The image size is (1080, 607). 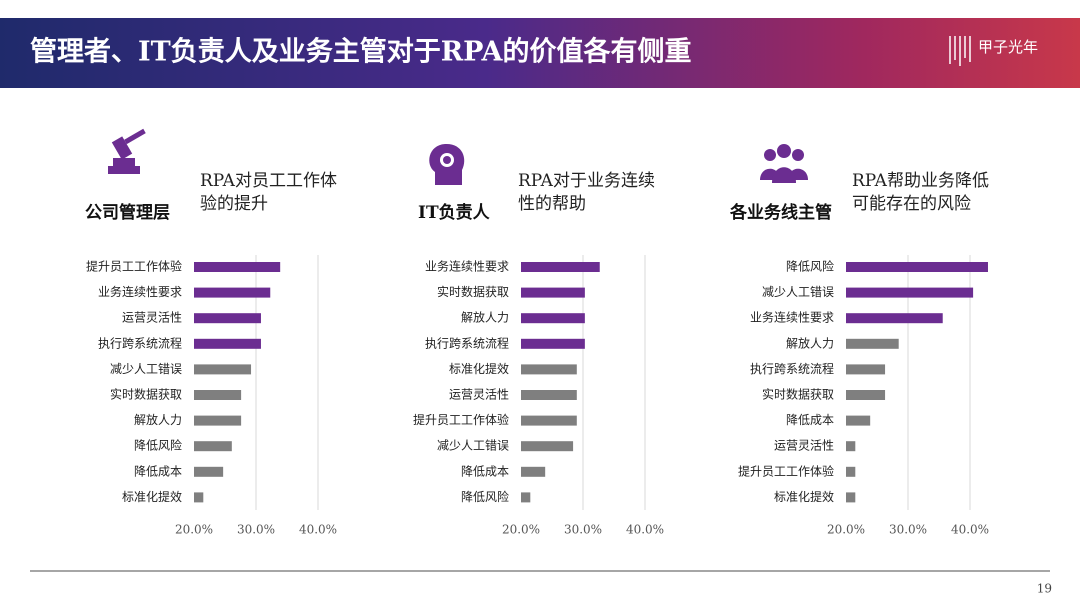 I want to click on logo-mark, so click(x=960, y=51).